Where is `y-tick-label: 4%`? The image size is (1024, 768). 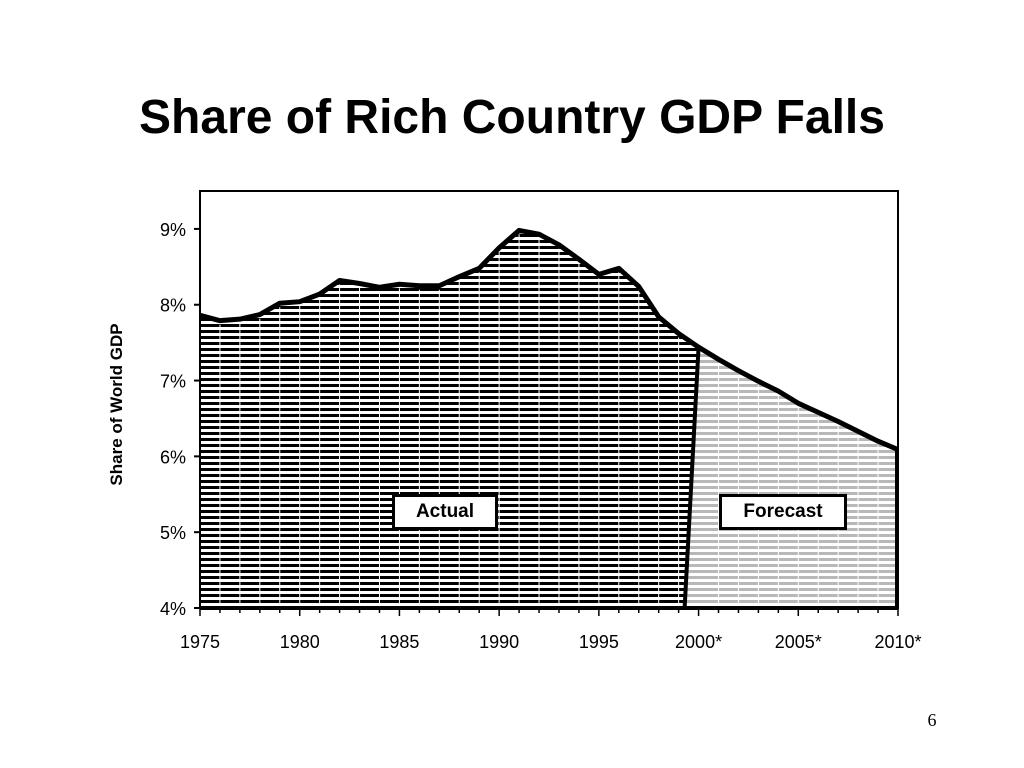
y-tick-label: 4% is located at coordinates (173, 609).